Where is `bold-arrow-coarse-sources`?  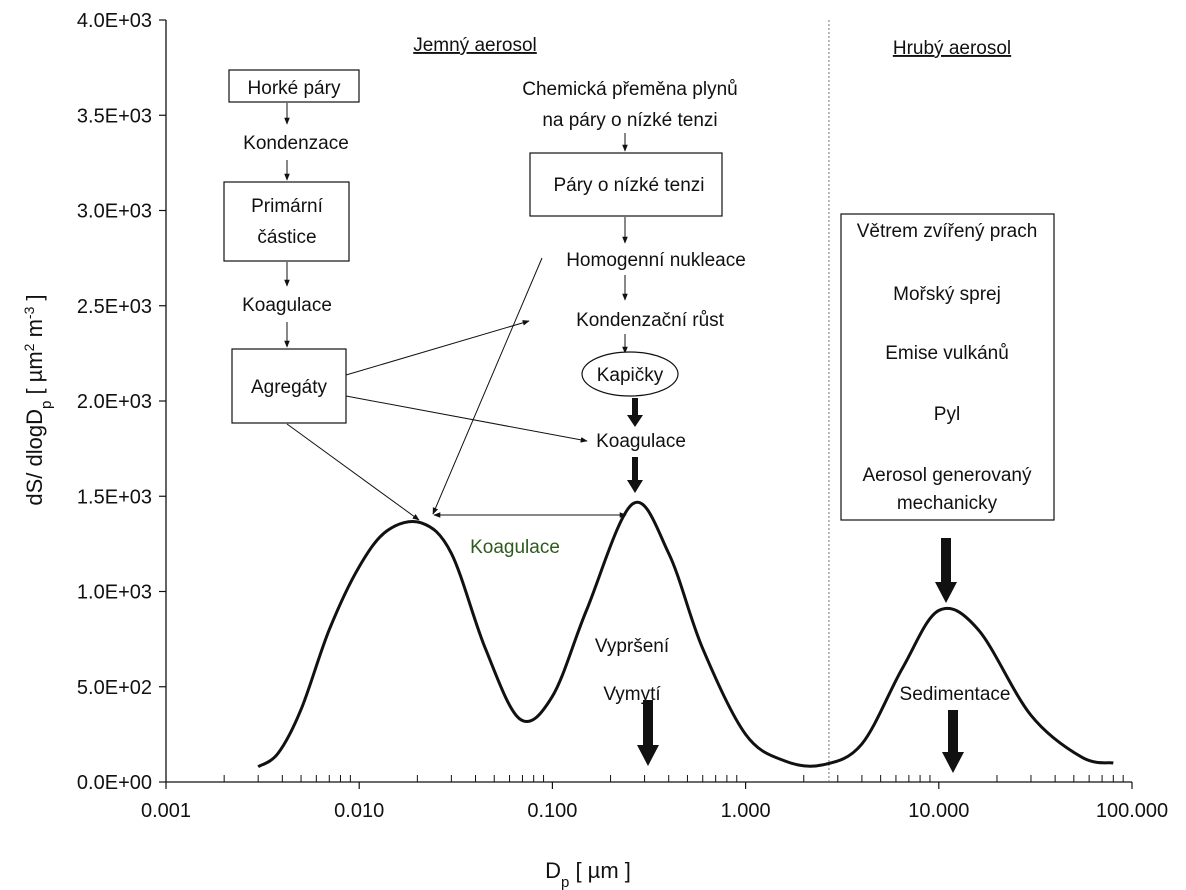 bold-arrow-coarse-sources is located at coordinates (946, 570).